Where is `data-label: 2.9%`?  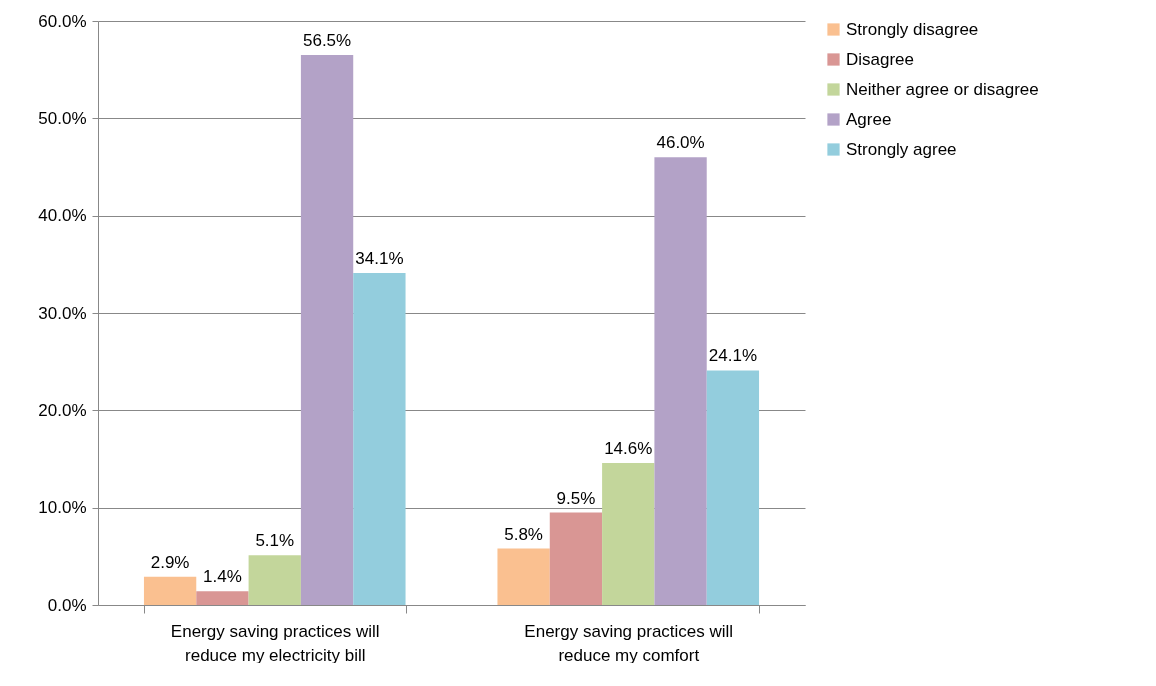
data-label: 2.9% is located at coordinates (170, 562).